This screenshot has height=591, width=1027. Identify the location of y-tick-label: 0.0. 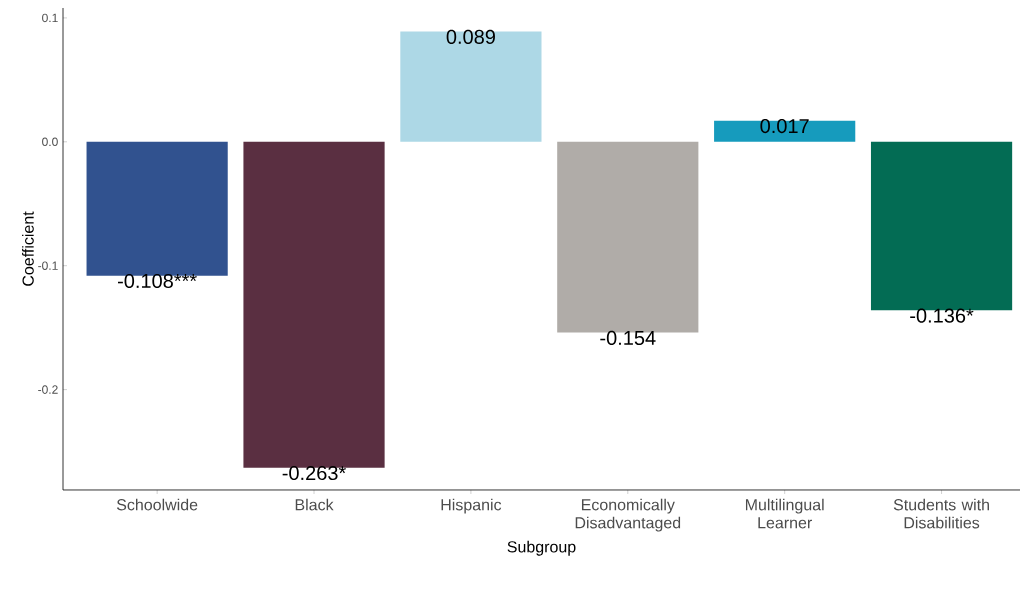
(50, 142).